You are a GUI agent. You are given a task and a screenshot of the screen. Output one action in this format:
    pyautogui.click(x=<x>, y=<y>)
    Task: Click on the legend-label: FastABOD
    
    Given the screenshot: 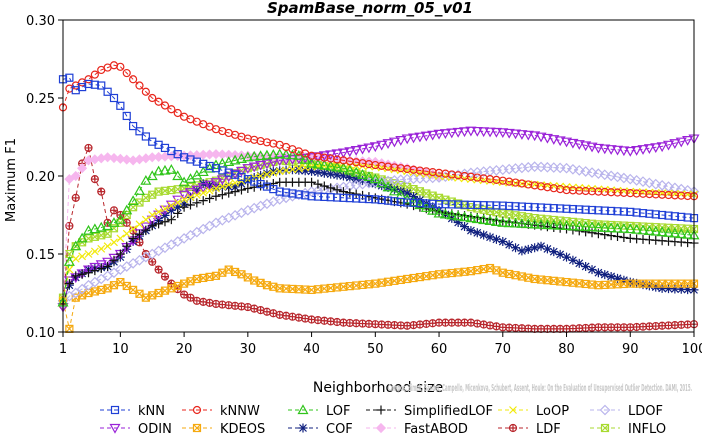 What is the action you would take?
    pyautogui.click(x=436, y=428)
    